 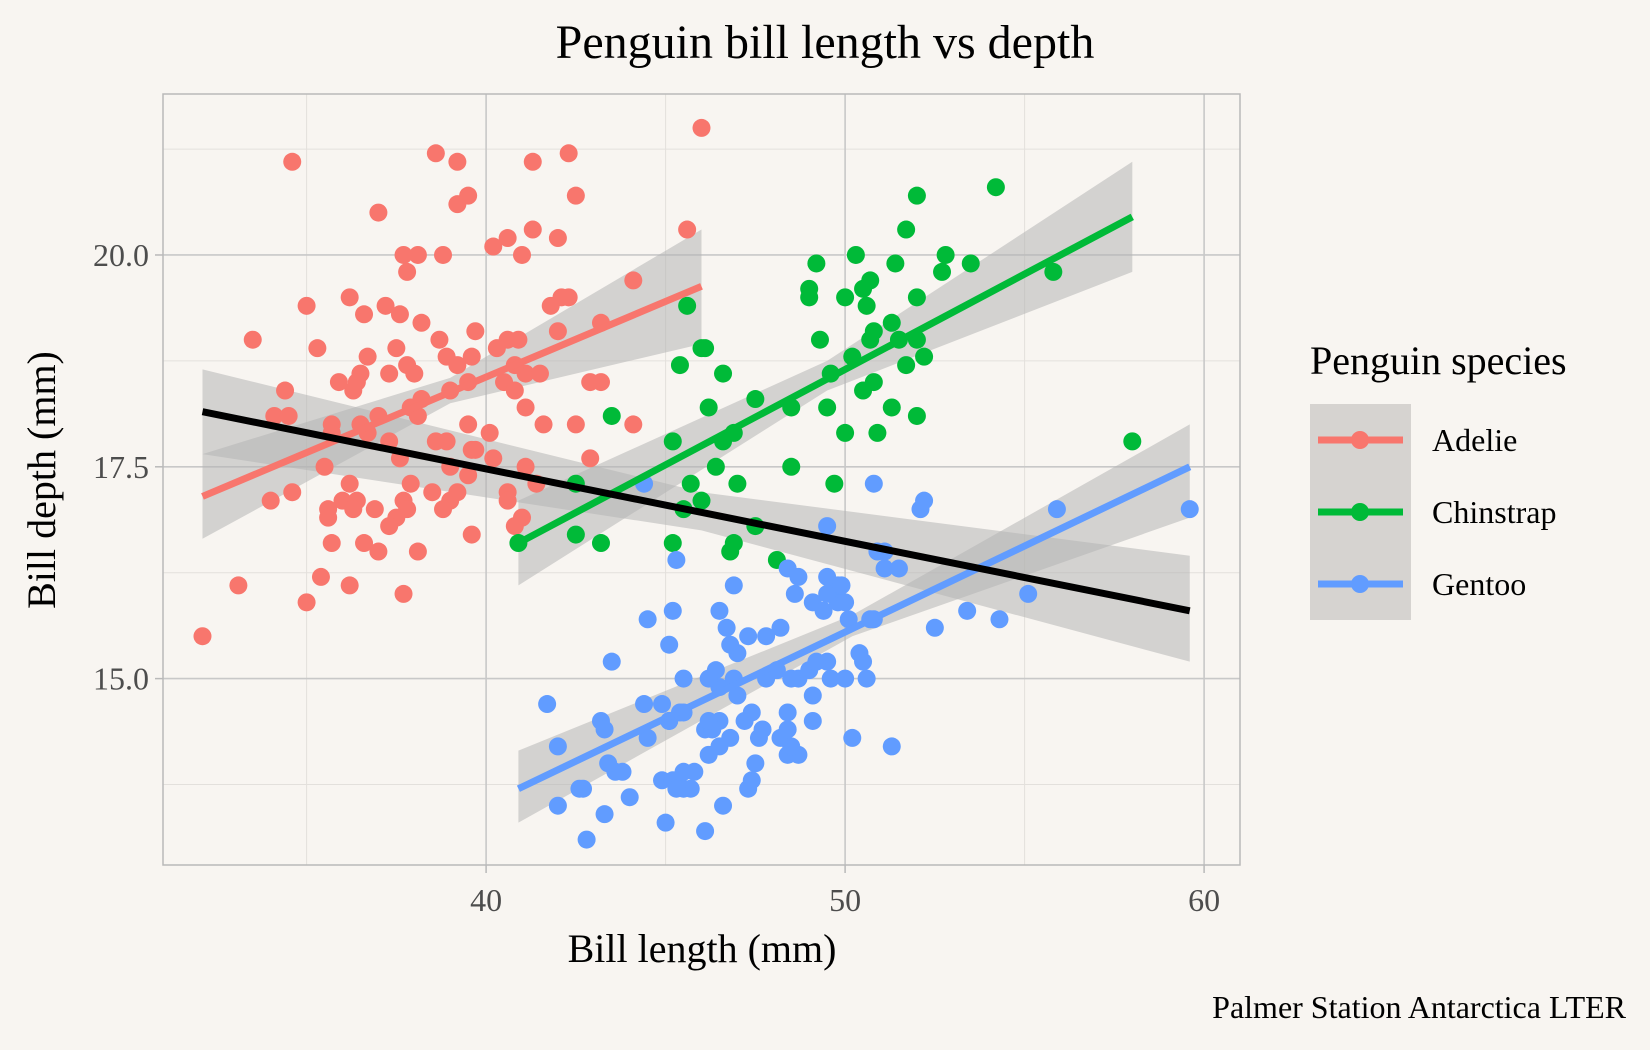 I want to click on fit-line-gentoo, so click(x=854, y=627).